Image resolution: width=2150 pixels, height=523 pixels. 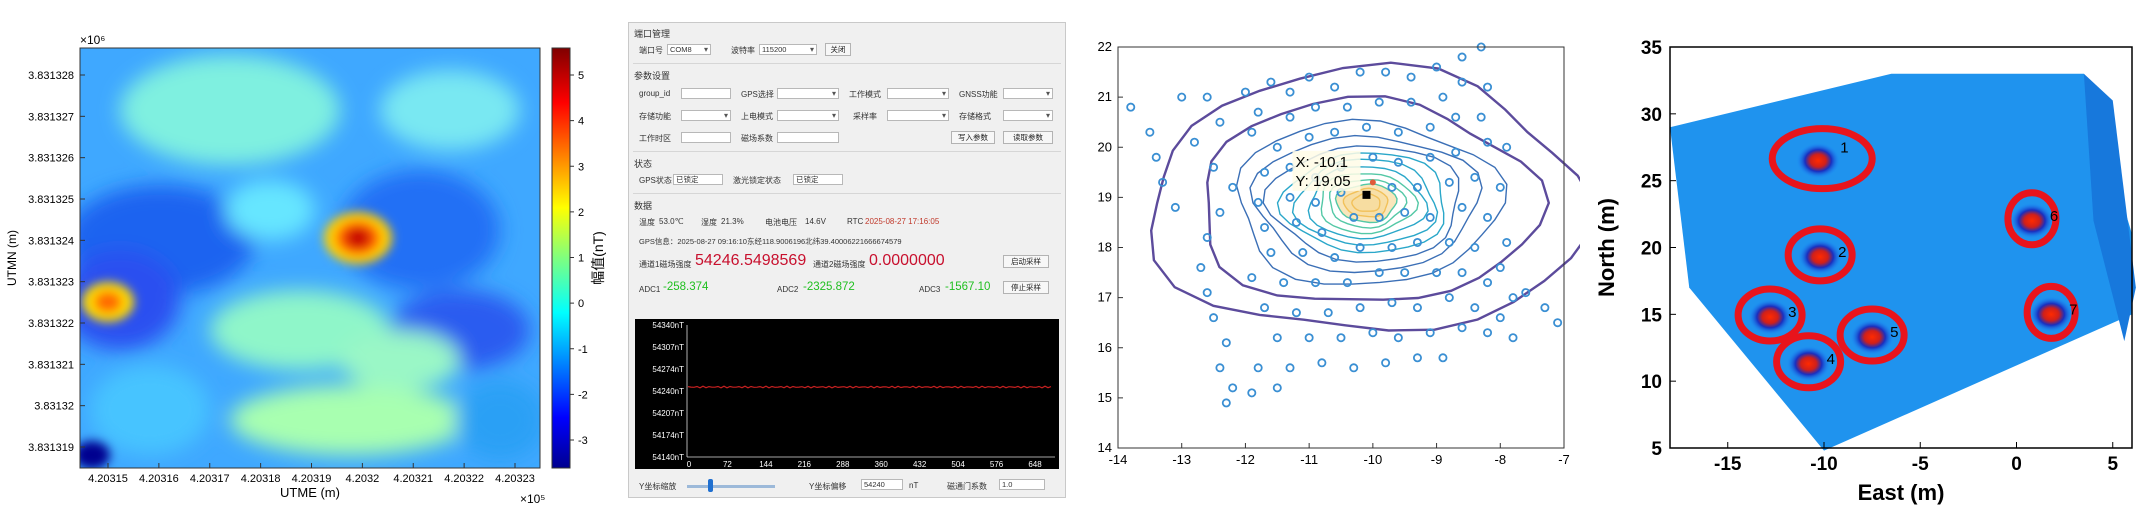 What do you see at coordinates (918, 115) in the screenshot?
I see `sample-rate-select` at bounding box center [918, 115].